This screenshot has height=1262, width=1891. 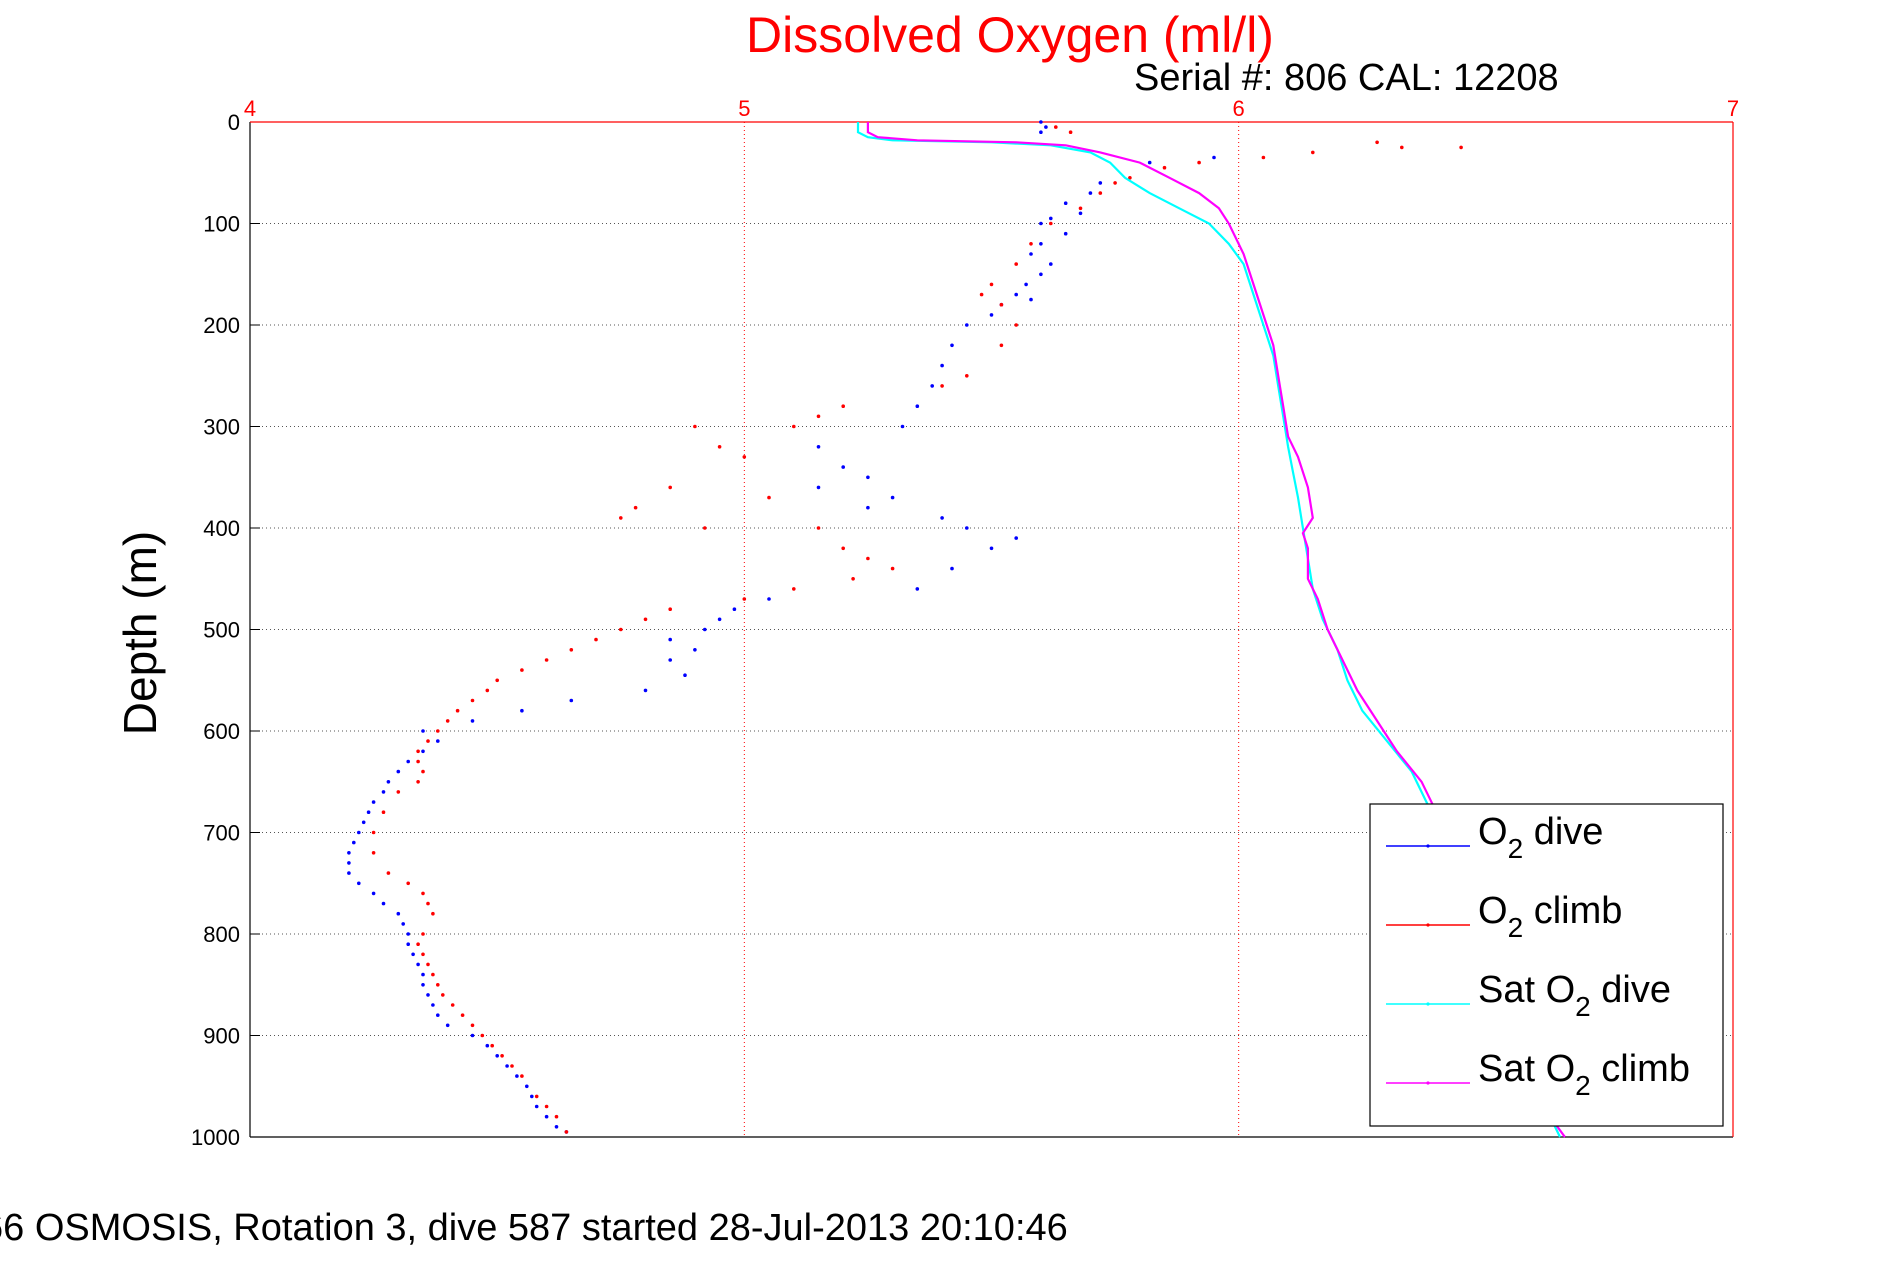 I want to click on y-tick-label: 100, so click(x=221, y=224).